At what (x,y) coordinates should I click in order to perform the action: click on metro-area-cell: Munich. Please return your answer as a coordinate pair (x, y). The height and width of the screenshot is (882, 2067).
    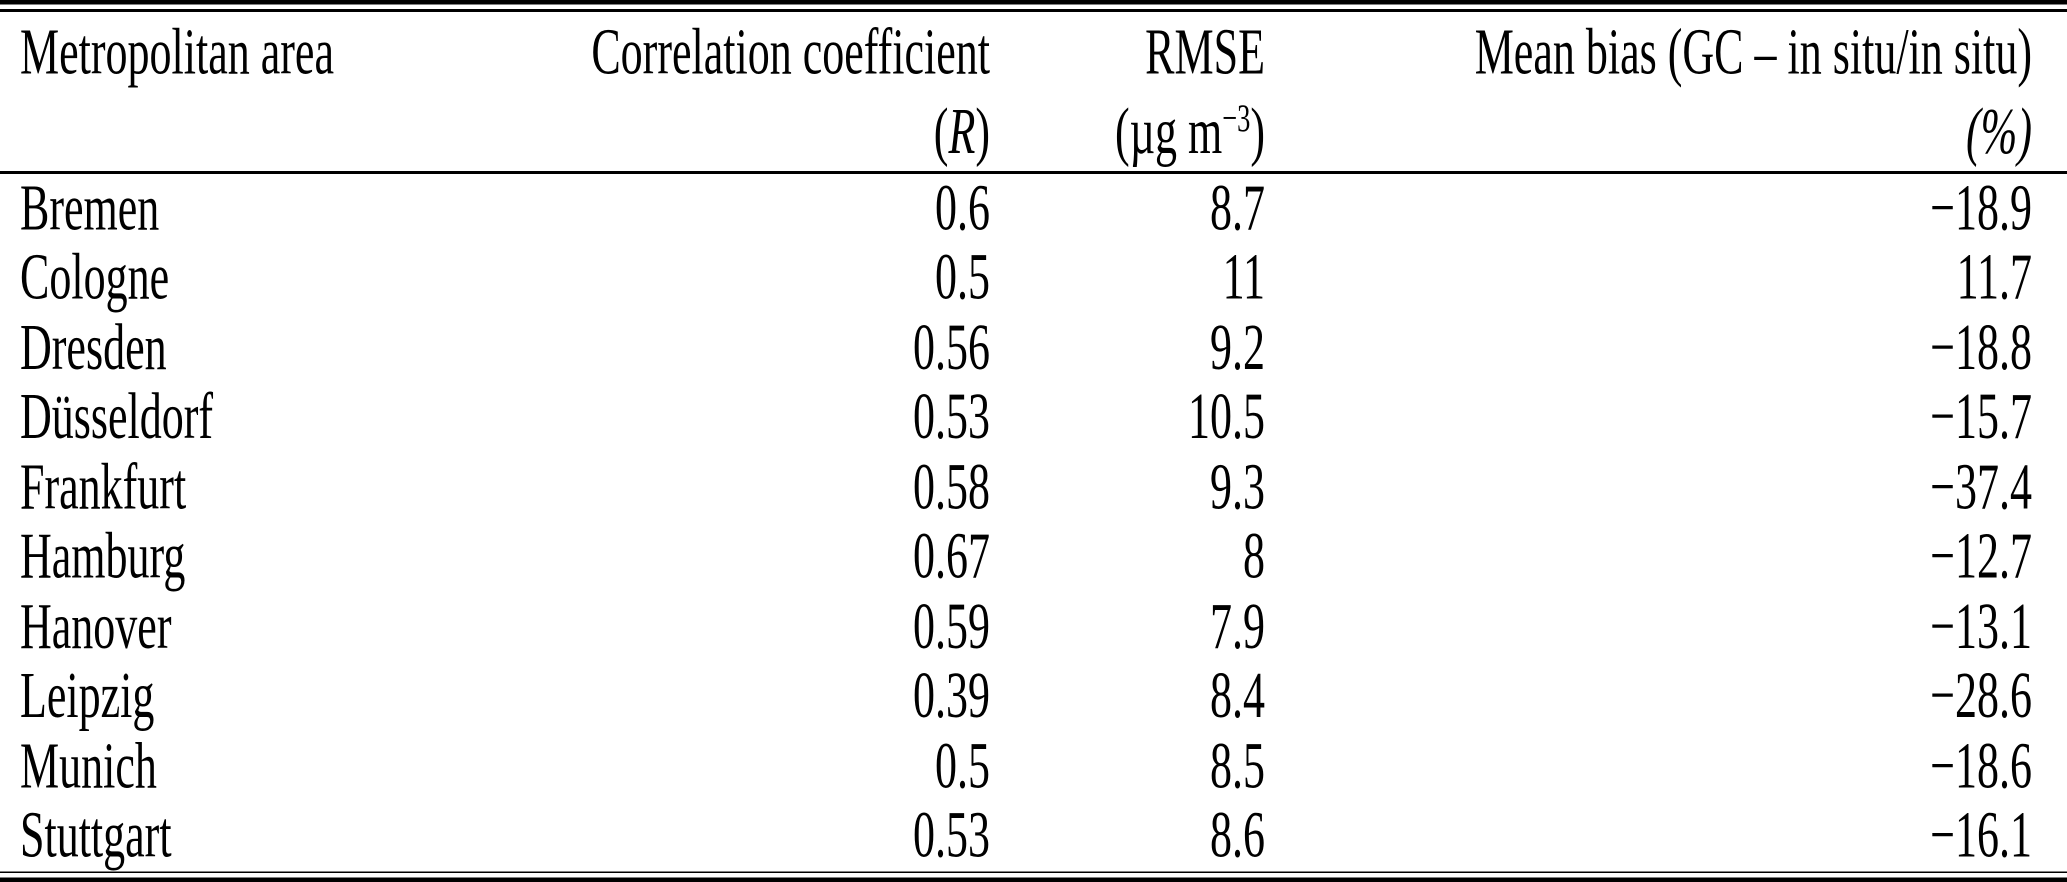
    Looking at the image, I should click on (88, 765).